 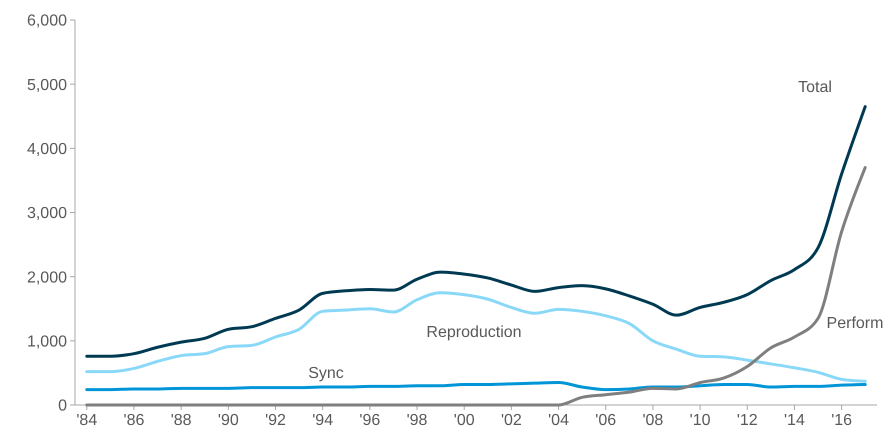 I want to click on x-tick-label: '98, so click(x=417, y=420).